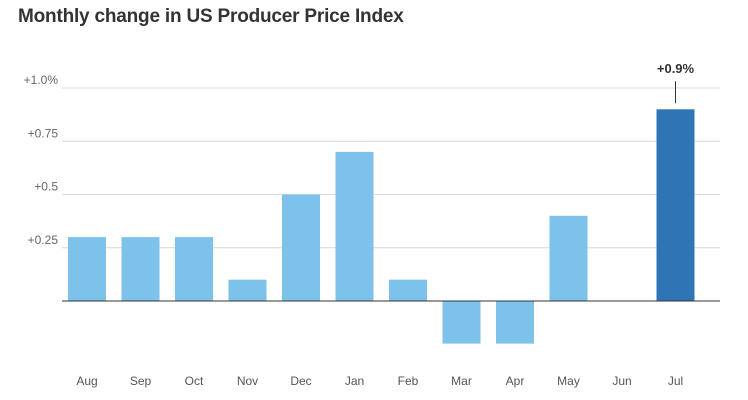 The height and width of the screenshot is (400, 748). I want to click on x-tick-label: Mar, so click(461, 381).